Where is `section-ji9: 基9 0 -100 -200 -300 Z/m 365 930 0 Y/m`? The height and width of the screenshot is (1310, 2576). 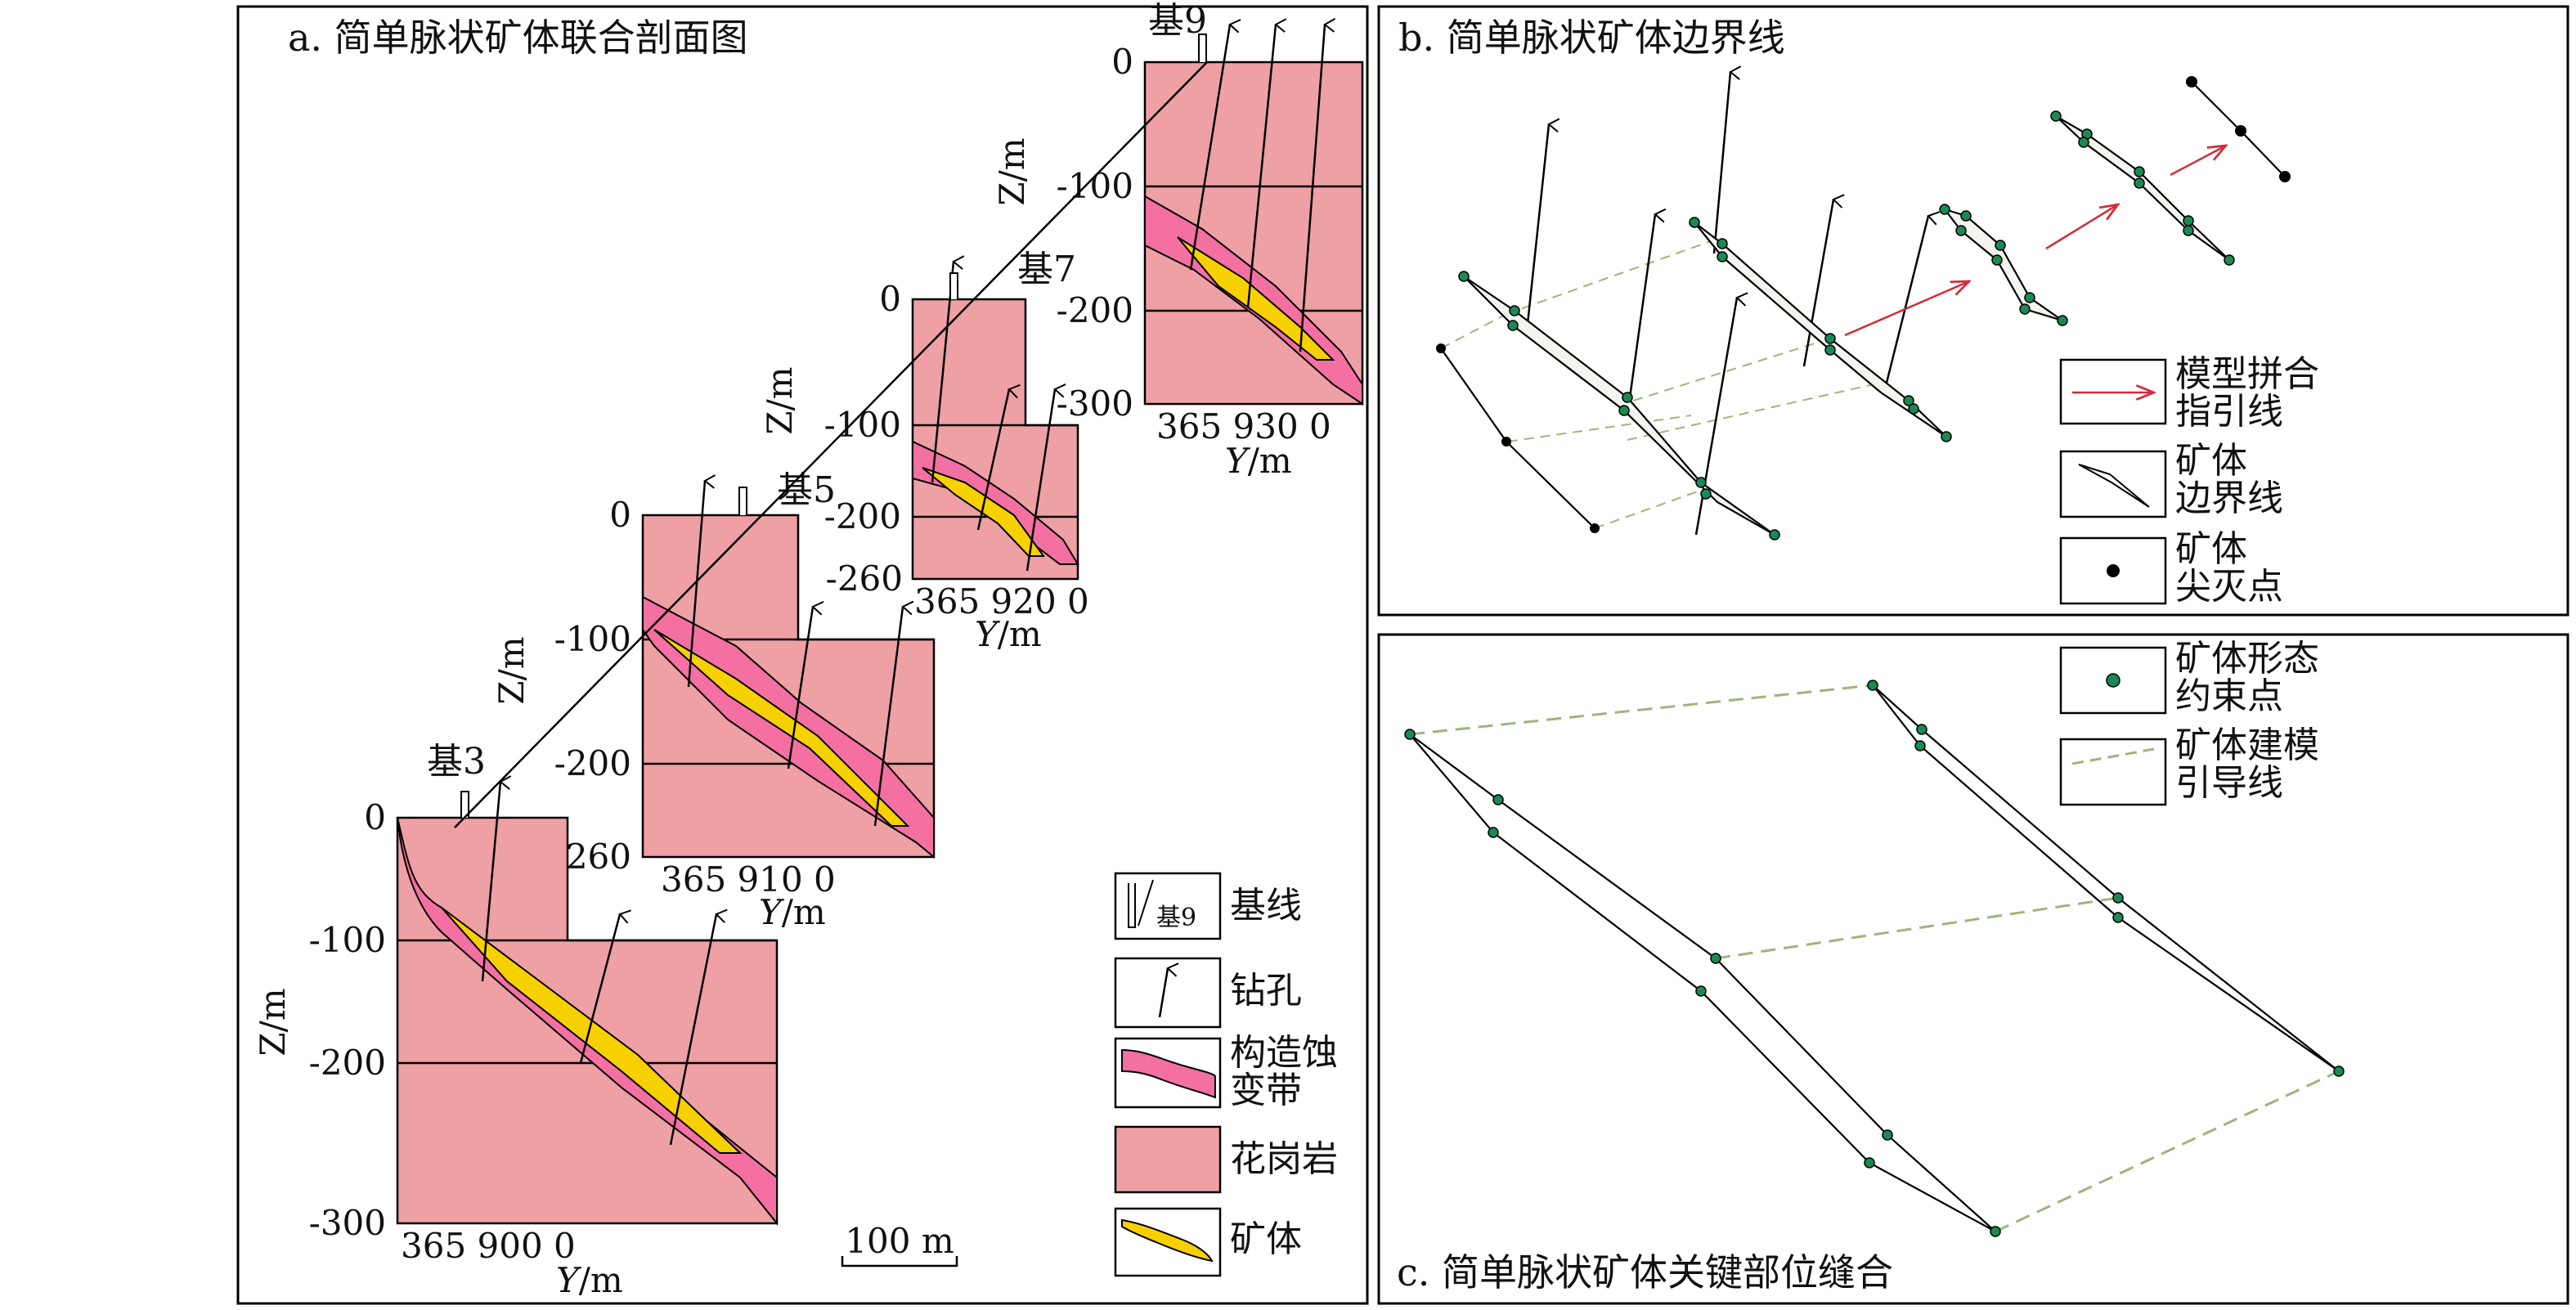
section-ji9: 基9 0 -100 -200 -300 Z/m 365 930 0 Y/m is located at coordinates (1178, 240).